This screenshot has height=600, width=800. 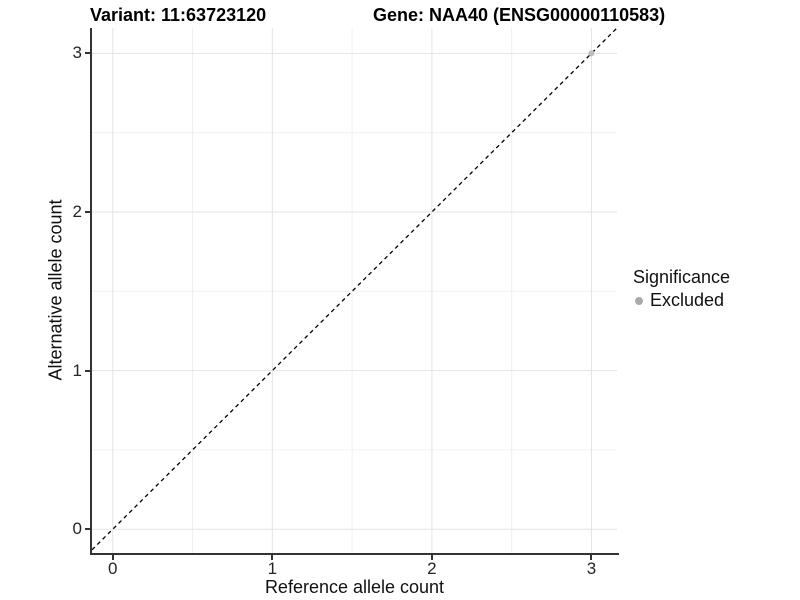 What do you see at coordinates (682, 277) in the screenshot?
I see `legend-title: Significance` at bounding box center [682, 277].